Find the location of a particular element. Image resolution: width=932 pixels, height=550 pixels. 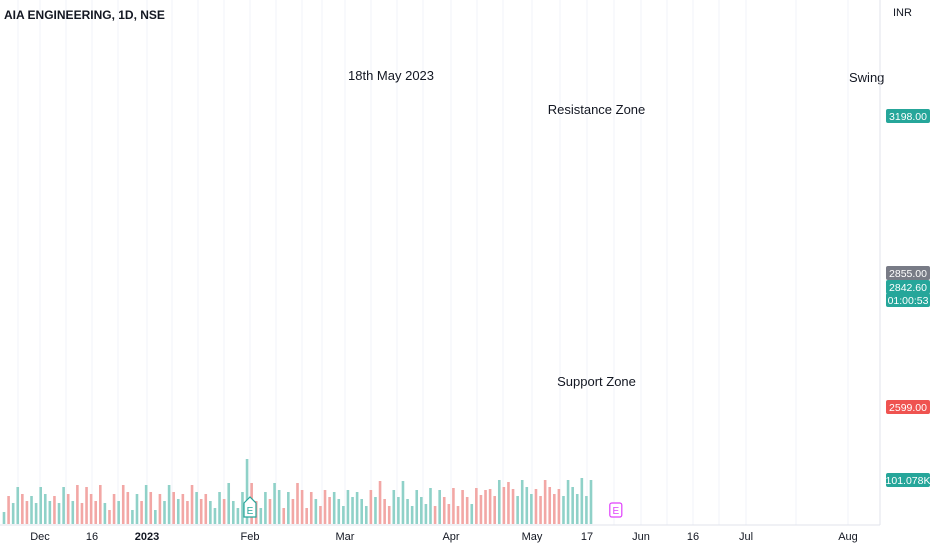

date-annotation: 18th May 2023 is located at coordinates (391, 75).